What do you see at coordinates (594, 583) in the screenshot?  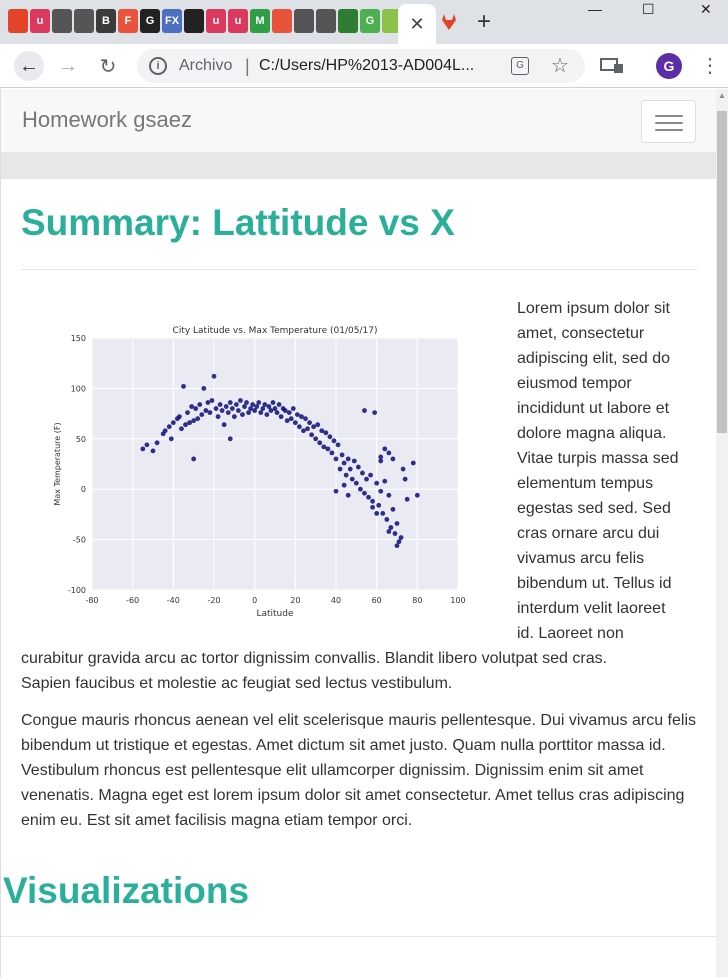 I see `paragraph-line: bibendum ut. Tellus id` at bounding box center [594, 583].